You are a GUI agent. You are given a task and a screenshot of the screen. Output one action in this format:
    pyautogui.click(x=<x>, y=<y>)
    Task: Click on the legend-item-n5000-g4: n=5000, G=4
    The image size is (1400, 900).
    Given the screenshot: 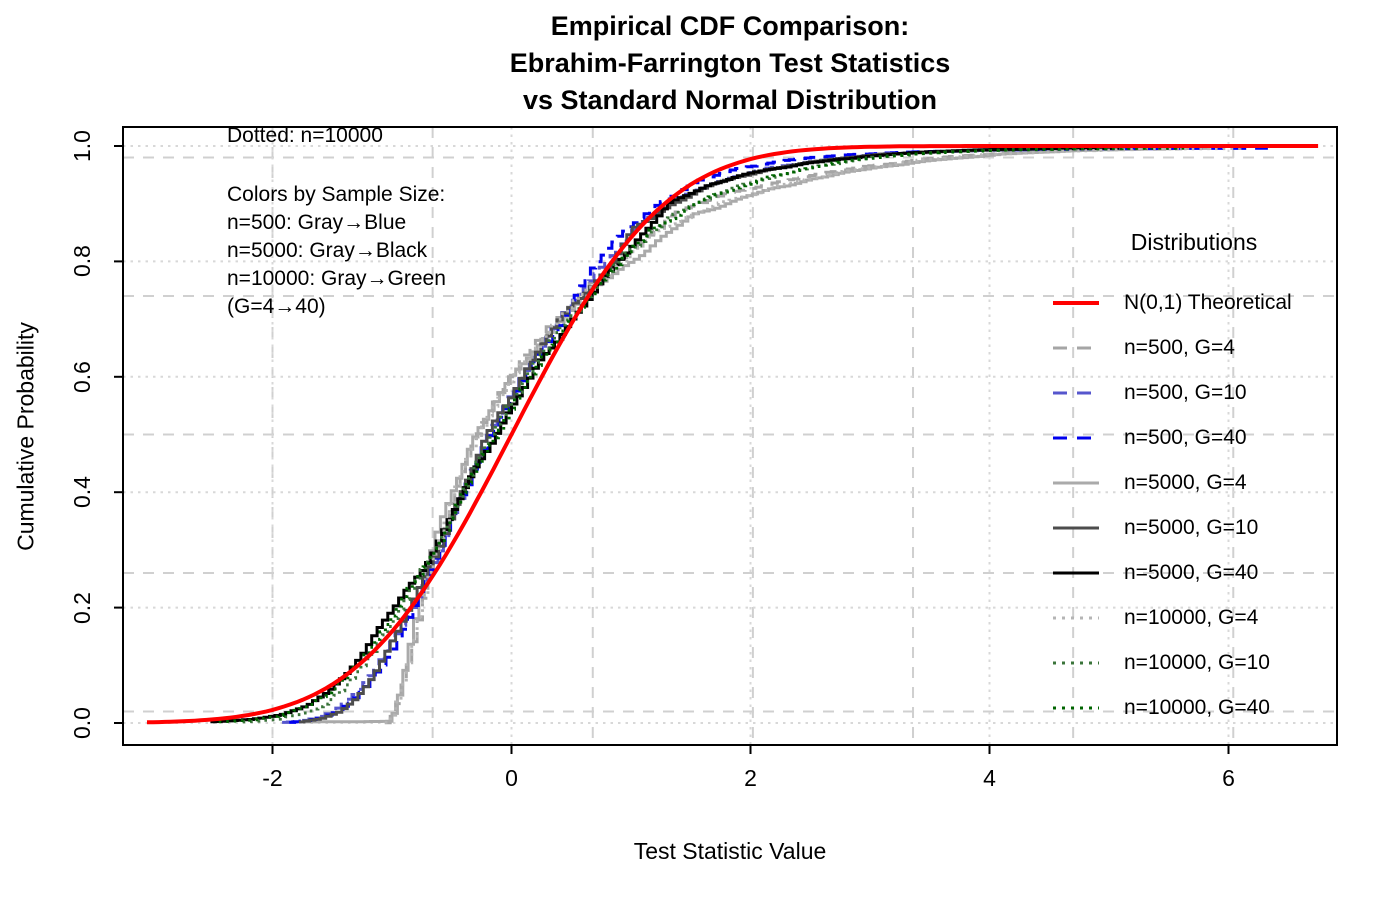 What is the action you would take?
    pyautogui.click(x=1194, y=482)
    